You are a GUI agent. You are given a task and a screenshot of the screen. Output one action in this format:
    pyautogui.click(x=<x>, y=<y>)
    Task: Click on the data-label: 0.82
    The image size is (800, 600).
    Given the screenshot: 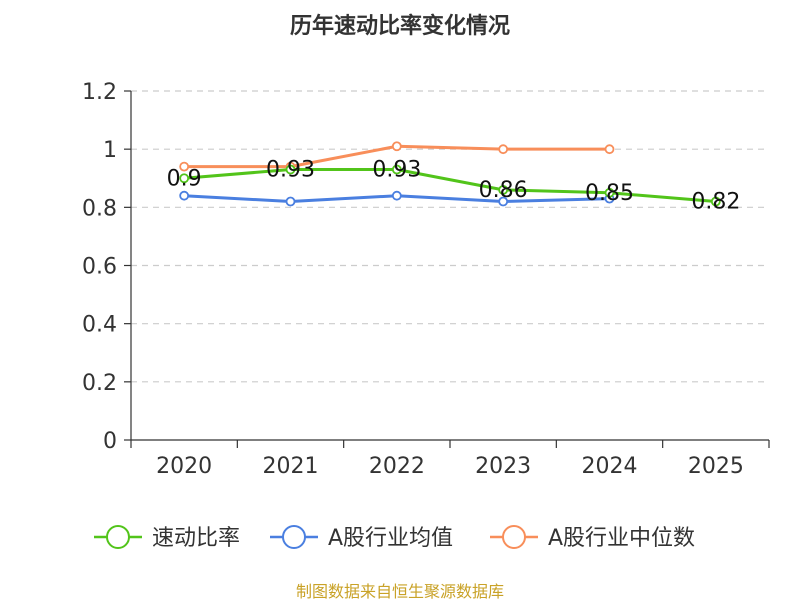 What is the action you would take?
    pyautogui.click(x=715, y=202)
    